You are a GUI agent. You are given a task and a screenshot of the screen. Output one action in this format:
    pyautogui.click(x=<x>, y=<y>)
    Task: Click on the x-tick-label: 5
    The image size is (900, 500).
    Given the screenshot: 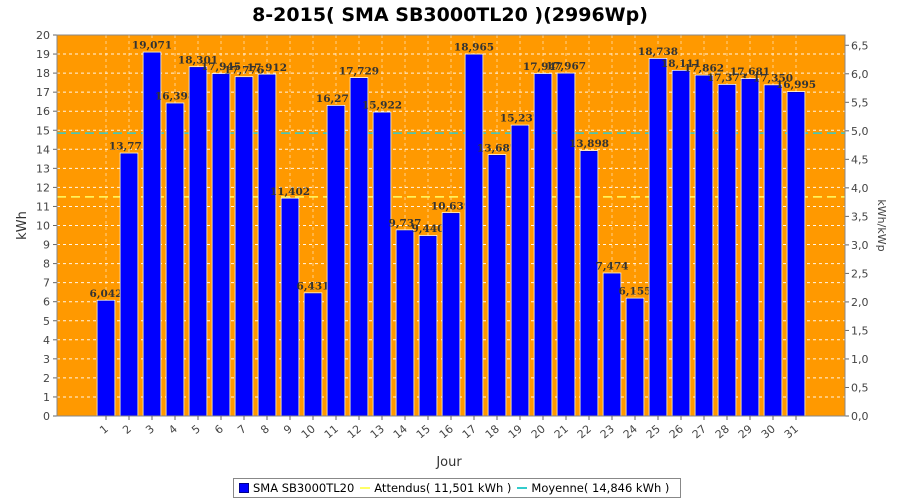 What is the action you would take?
    pyautogui.click(x=196, y=429)
    